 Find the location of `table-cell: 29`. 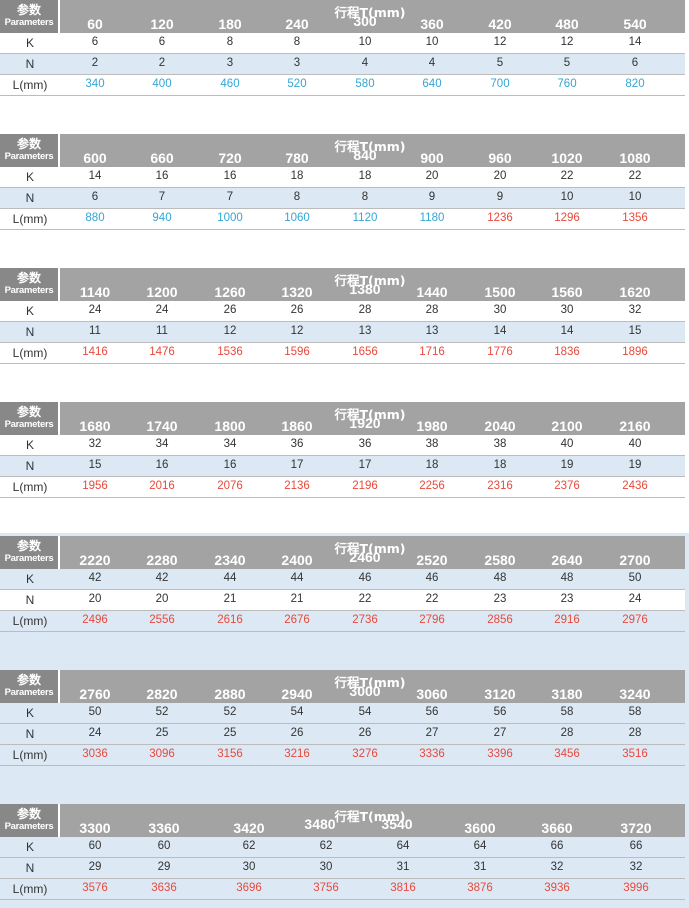

table-cell: 29 is located at coordinates (95, 867).